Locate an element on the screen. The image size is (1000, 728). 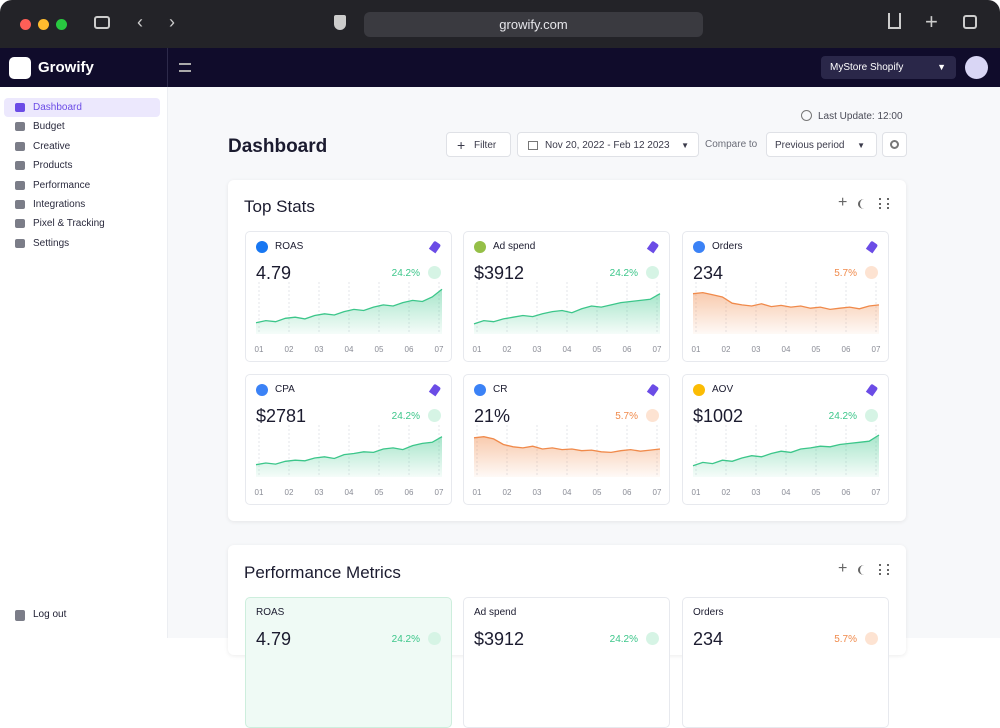
store-select: MyStore Shopify ▼ is located at coordinates (888, 67).